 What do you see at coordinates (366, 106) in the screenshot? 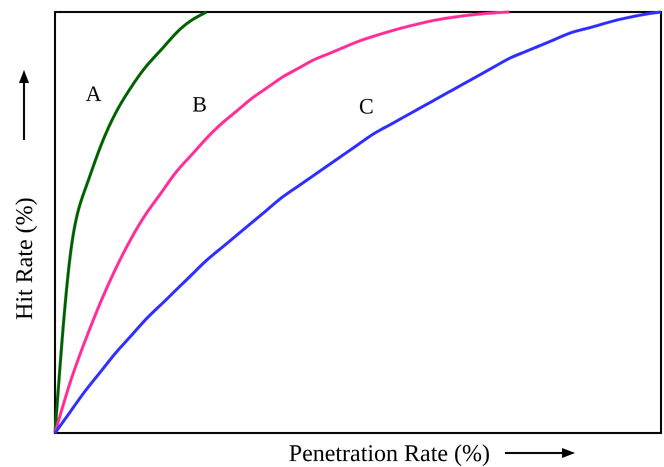
I see `series-label: C` at bounding box center [366, 106].